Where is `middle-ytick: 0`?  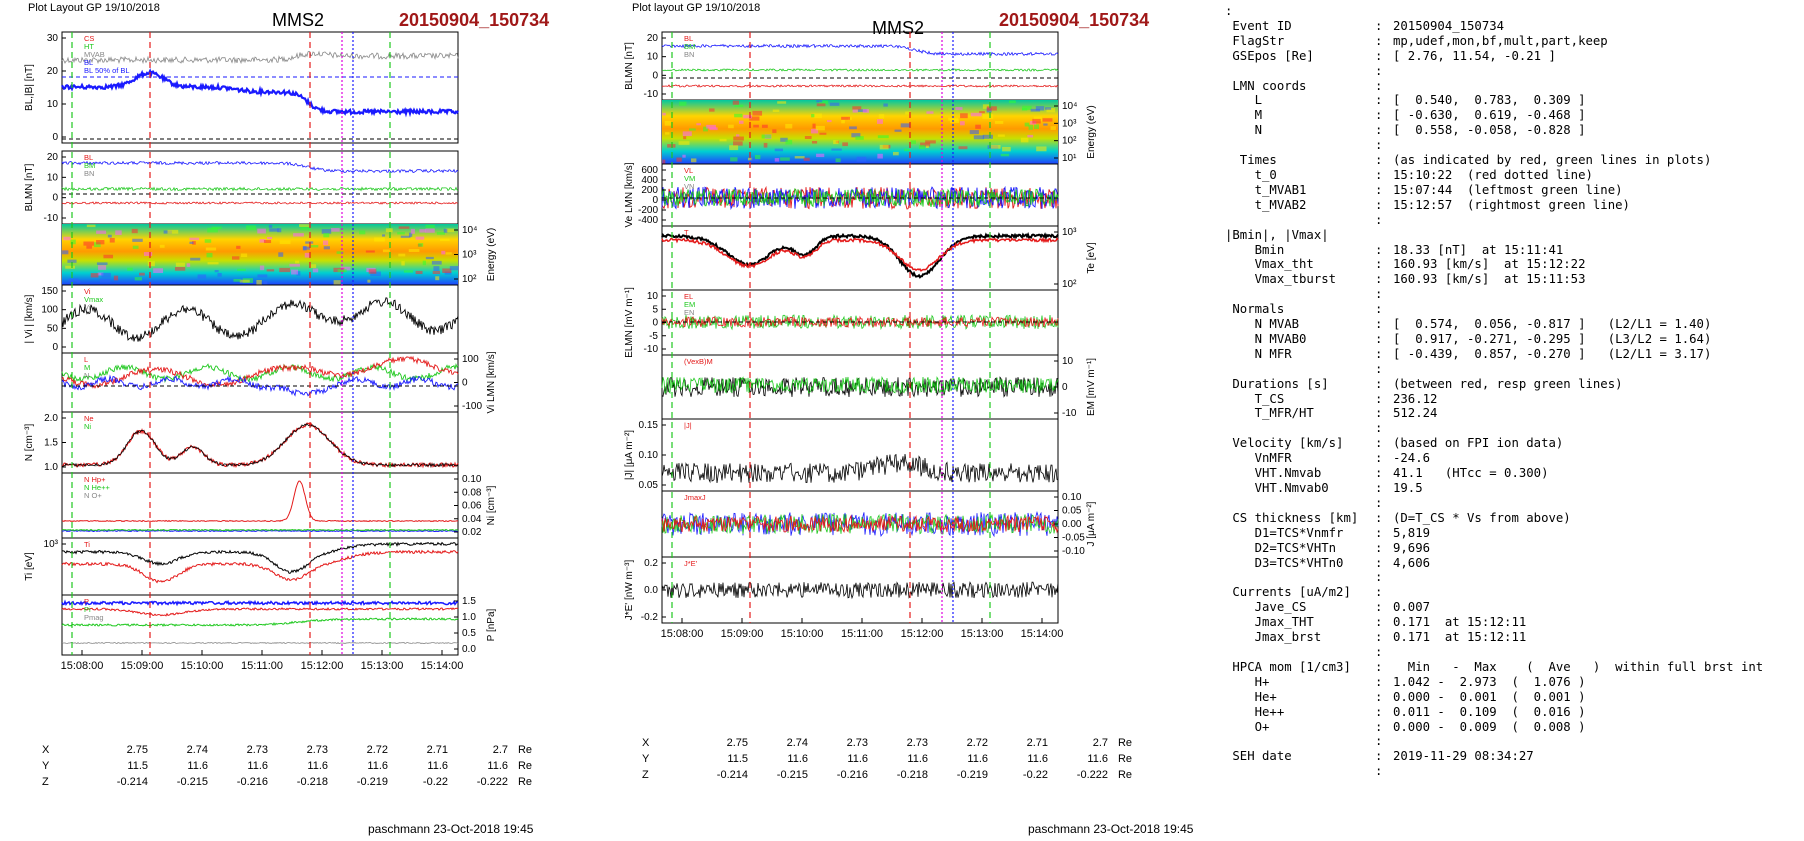
middle-ytick: 0 is located at coordinates (1065, 387).